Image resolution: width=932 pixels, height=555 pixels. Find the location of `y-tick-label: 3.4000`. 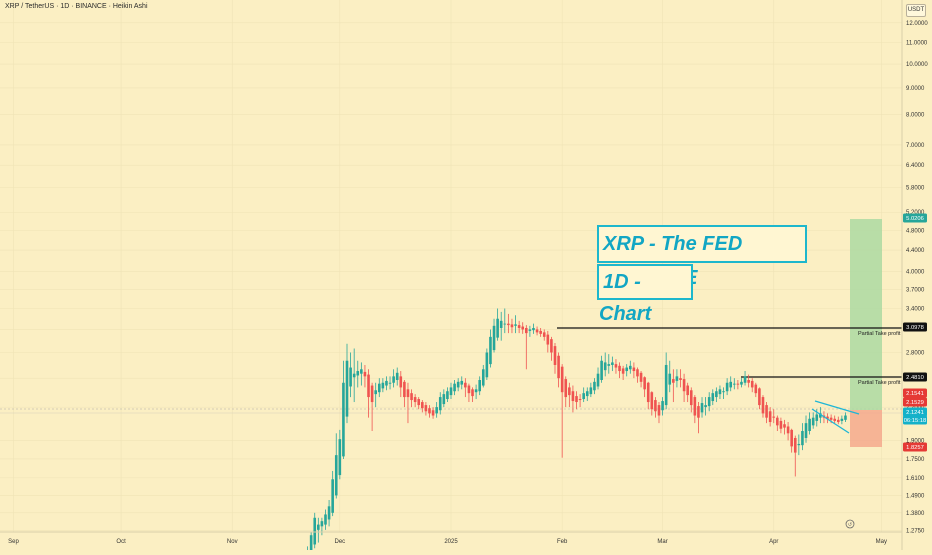

y-tick-label: 3.4000 is located at coordinates (915, 310).